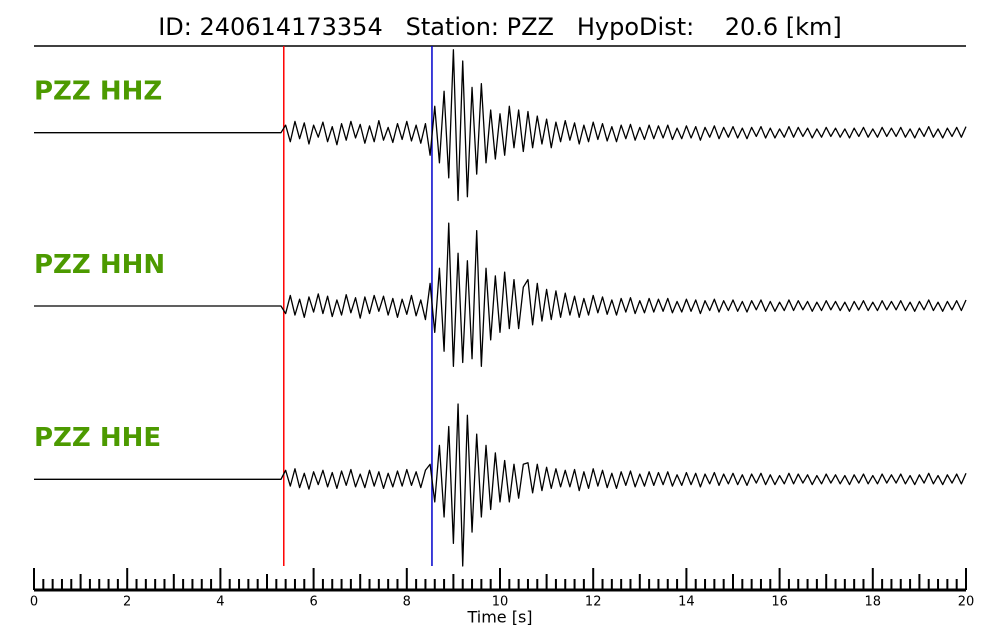 The height and width of the screenshot is (640, 1000). I want to click on x-tick-label: 6, so click(313, 602).